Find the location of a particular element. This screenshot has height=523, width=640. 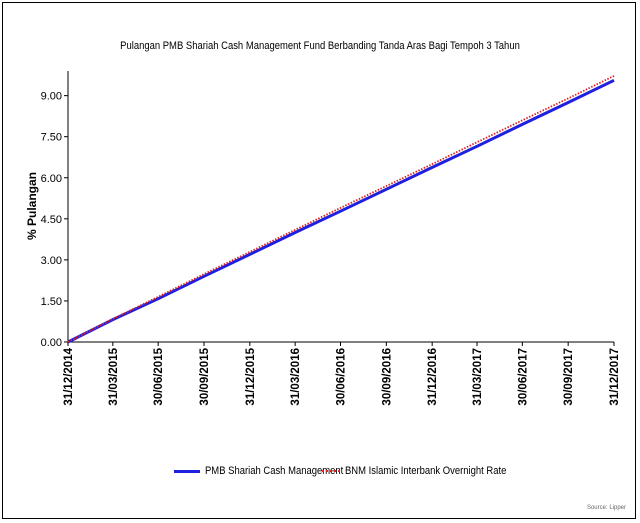

x-tick-label: 31/03/2016 is located at coordinates (296, 377).